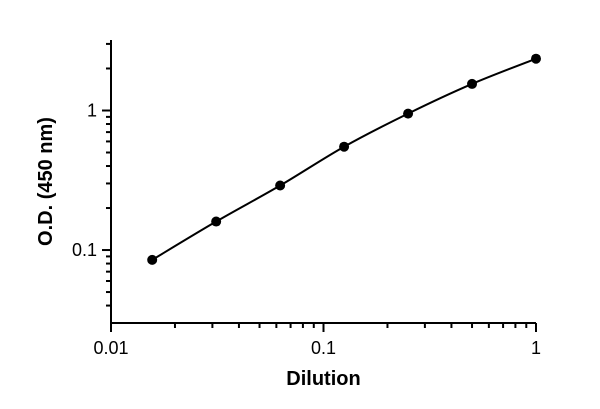  What do you see at coordinates (92, 110) in the screenshot?
I see `y-tick-label: 1` at bounding box center [92, 110].